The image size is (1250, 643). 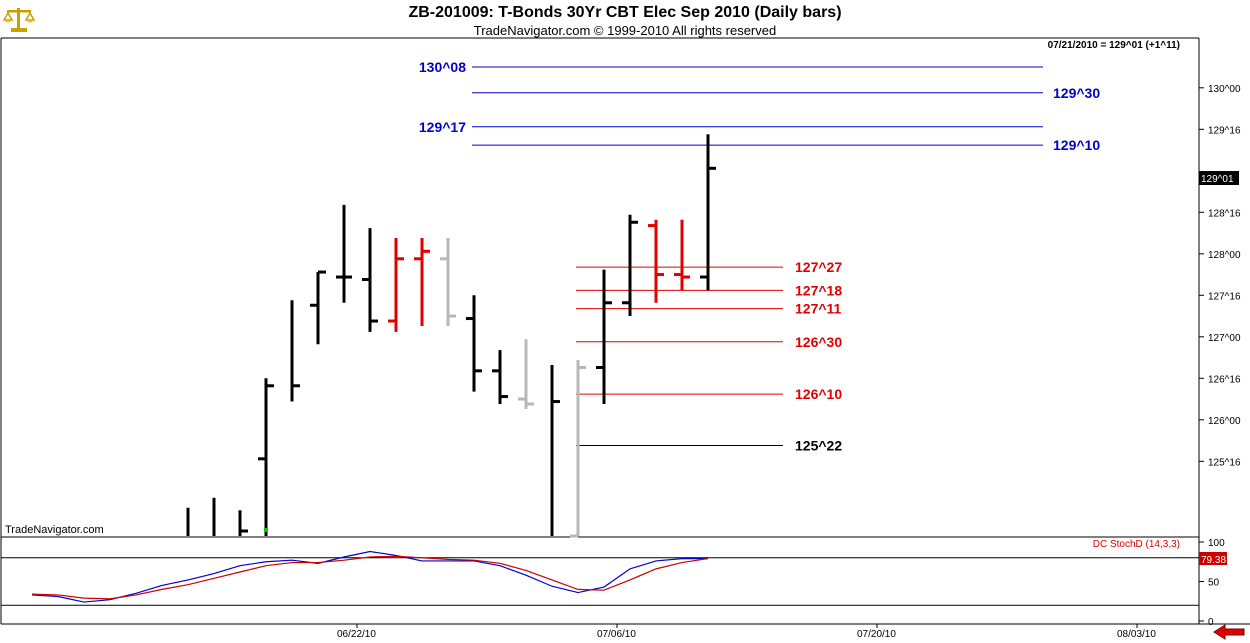 I want to click on level-label: 127^18, so click(x=818, y=290).